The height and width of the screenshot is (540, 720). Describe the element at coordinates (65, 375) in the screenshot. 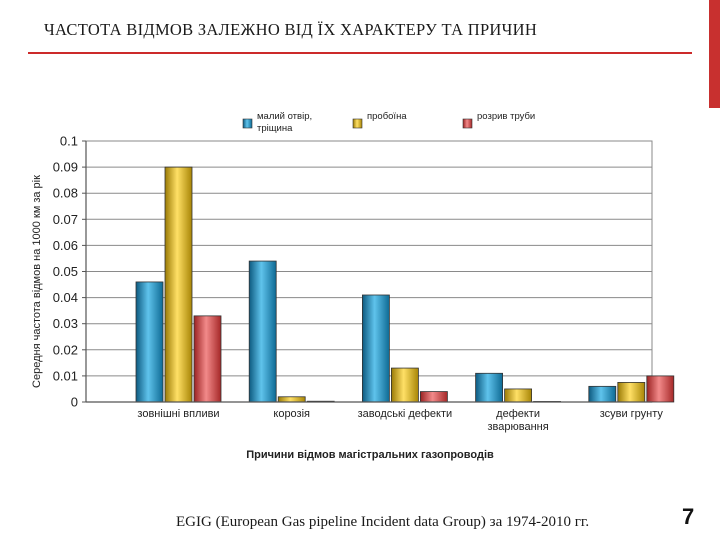

I see `y-tick-label: 0.01` at that location.